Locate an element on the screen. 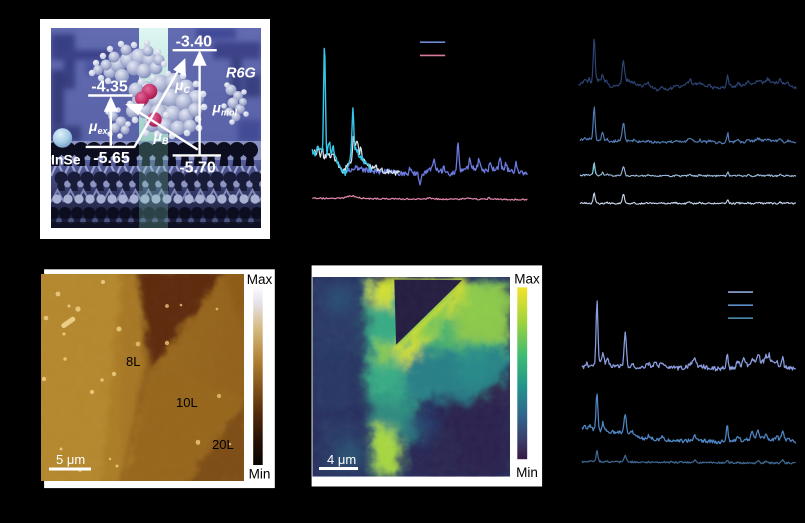  svg-text: 10L is located at coordinates (187, 402).